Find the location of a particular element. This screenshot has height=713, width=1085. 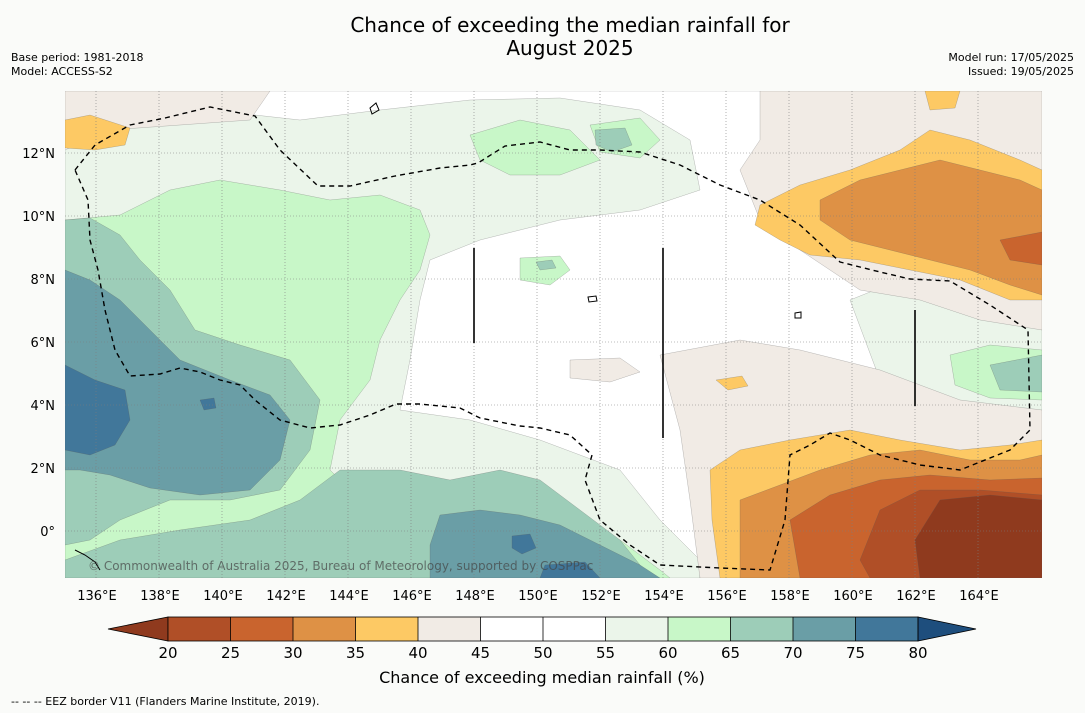

x-tick-148e: 148°E is located at coordinates (475, 596).